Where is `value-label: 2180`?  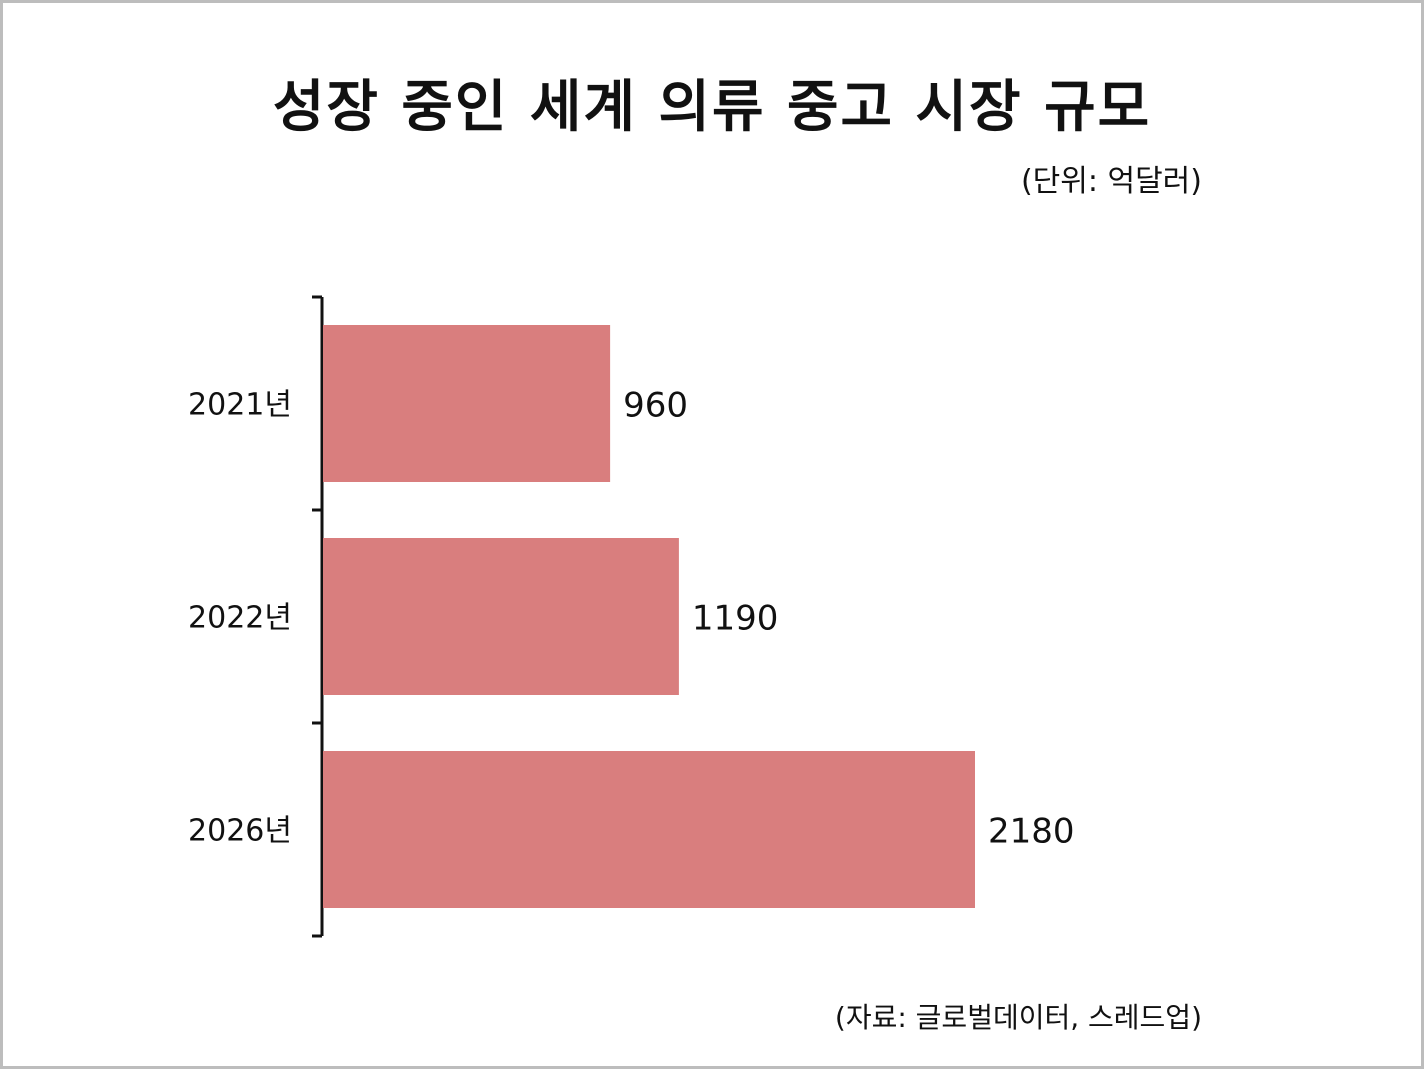
value-label: 2180 is located at coordinates (1031, 832).